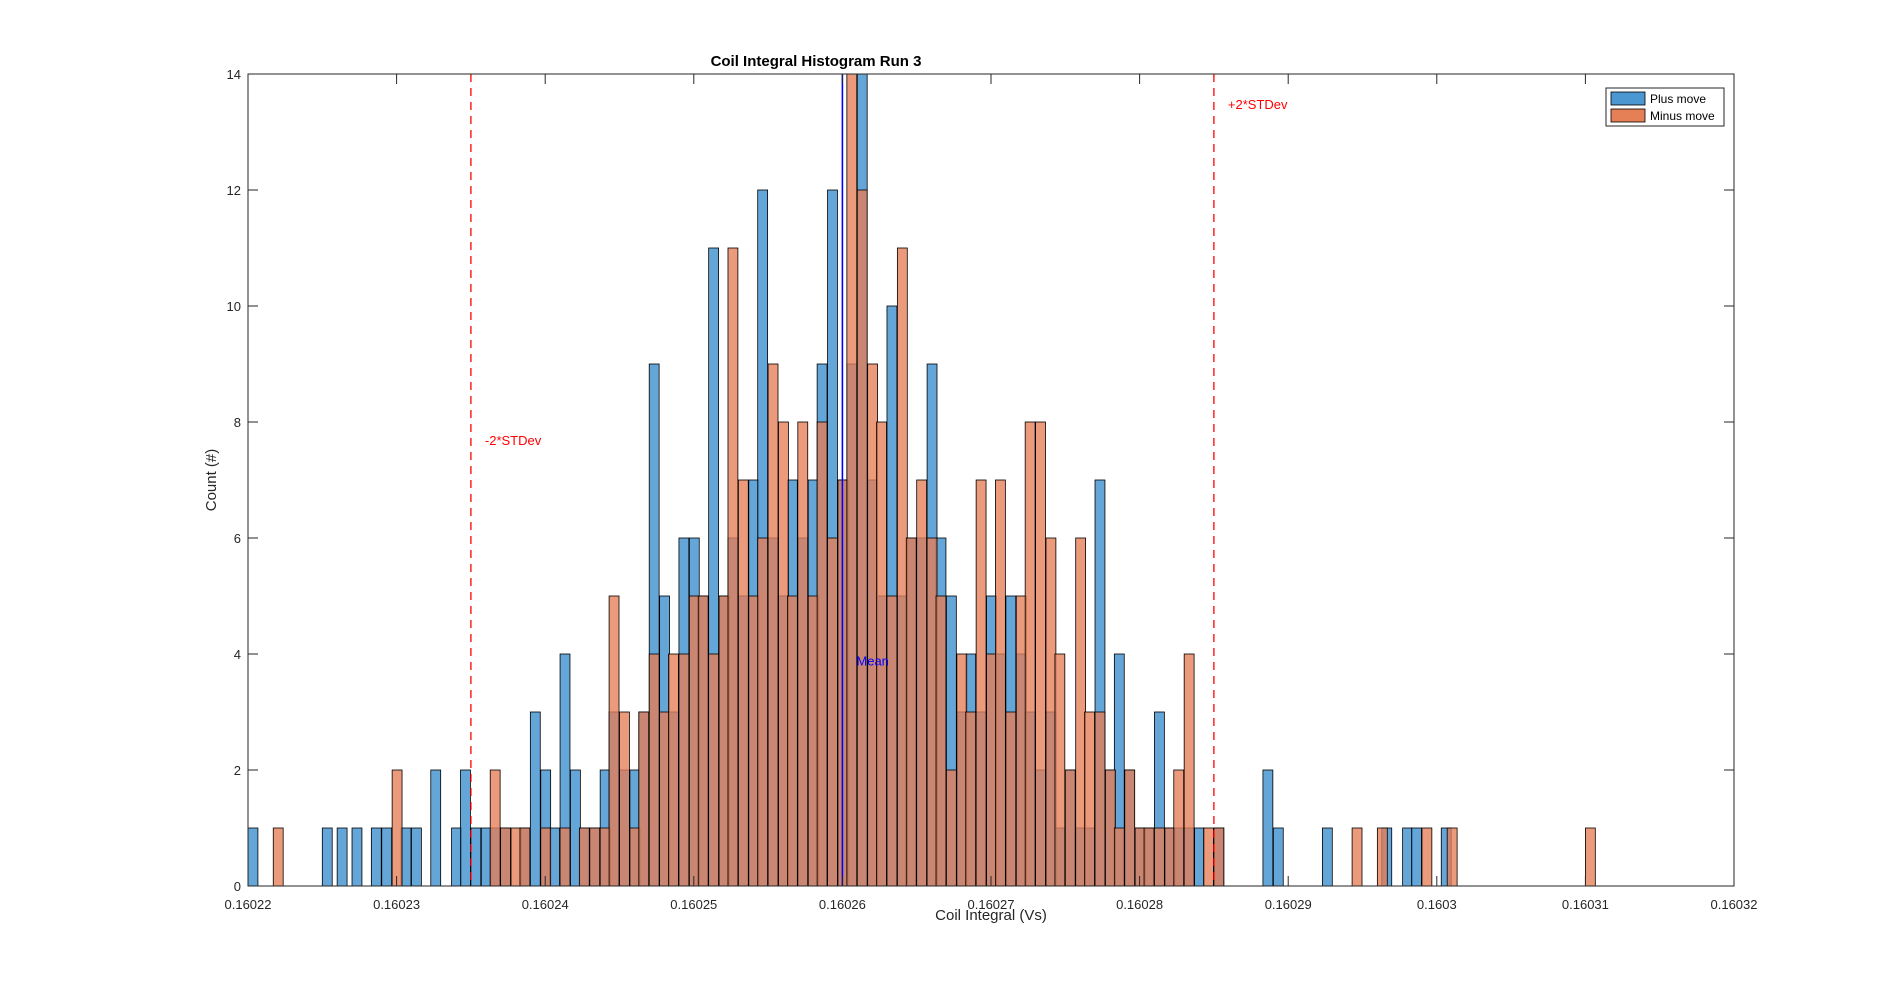  Describe the element at coordinates (513, 440) in the screenshot. I see `annotation-2-stdev: -2*STDev` at that location.